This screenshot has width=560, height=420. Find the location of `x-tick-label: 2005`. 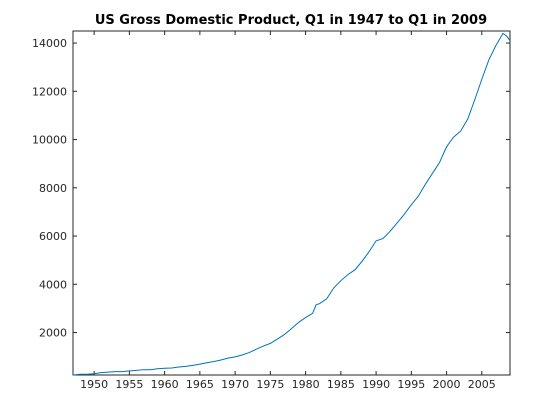

x-tick-label: 2005 is located at coordinates (482, 384).